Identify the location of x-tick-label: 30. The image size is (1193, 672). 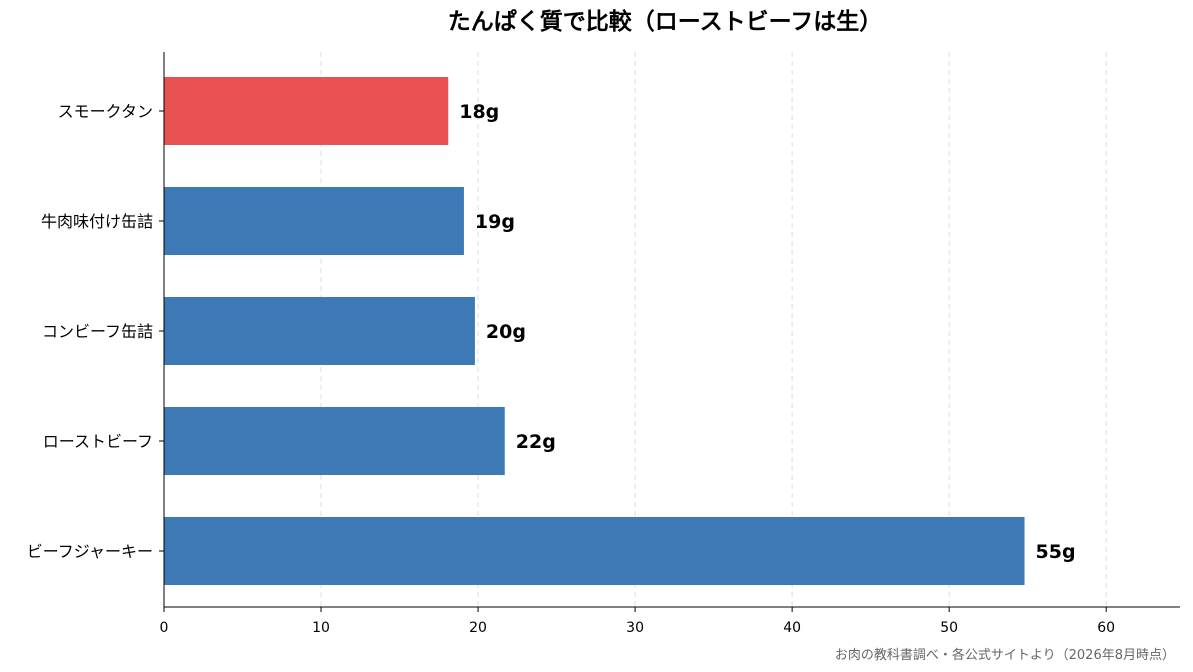
(635, 628).